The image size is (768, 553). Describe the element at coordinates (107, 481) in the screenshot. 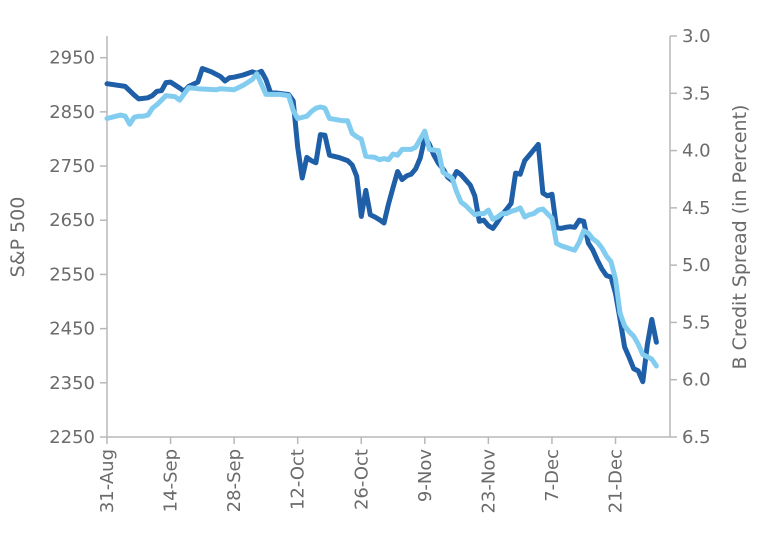

I see `x-tick-label: 31-Aug` at that location.